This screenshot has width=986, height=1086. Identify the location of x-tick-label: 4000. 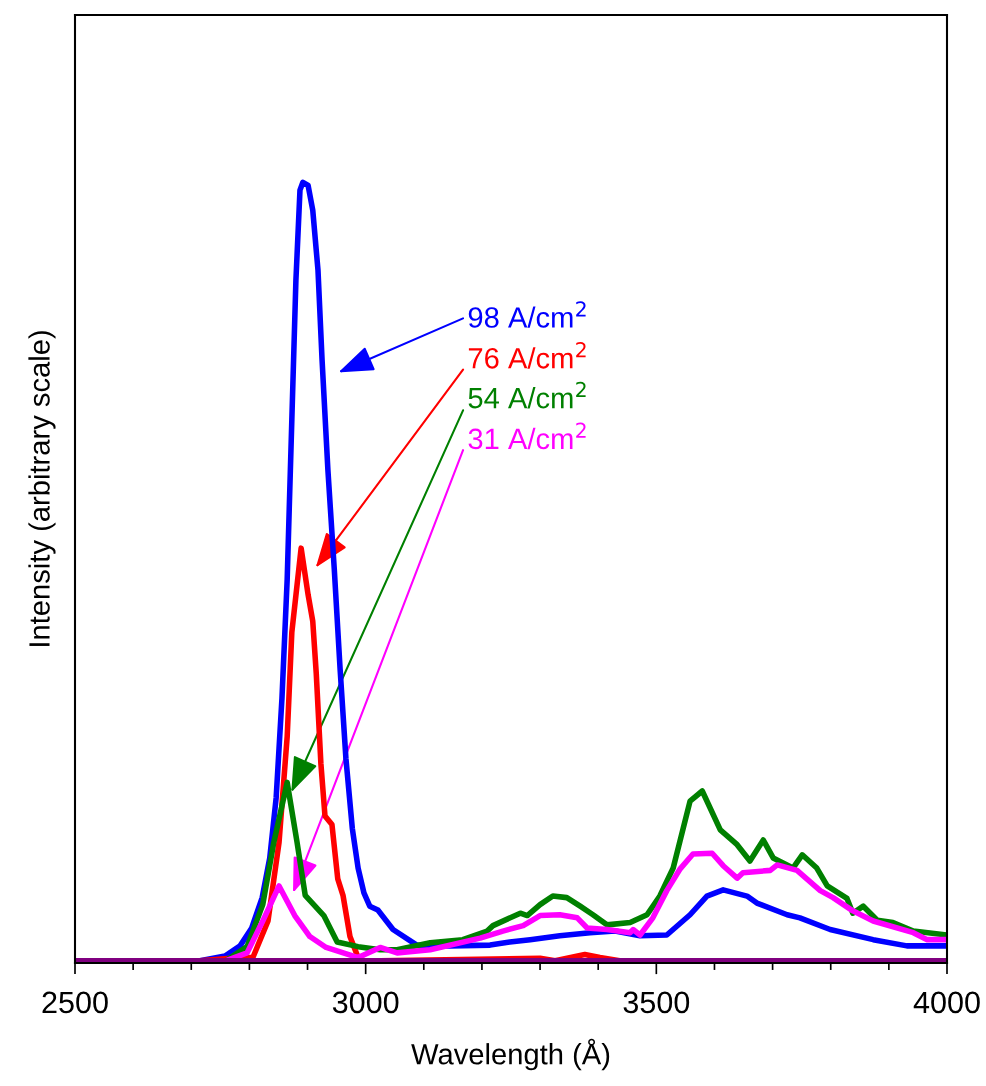
(946, 1002).